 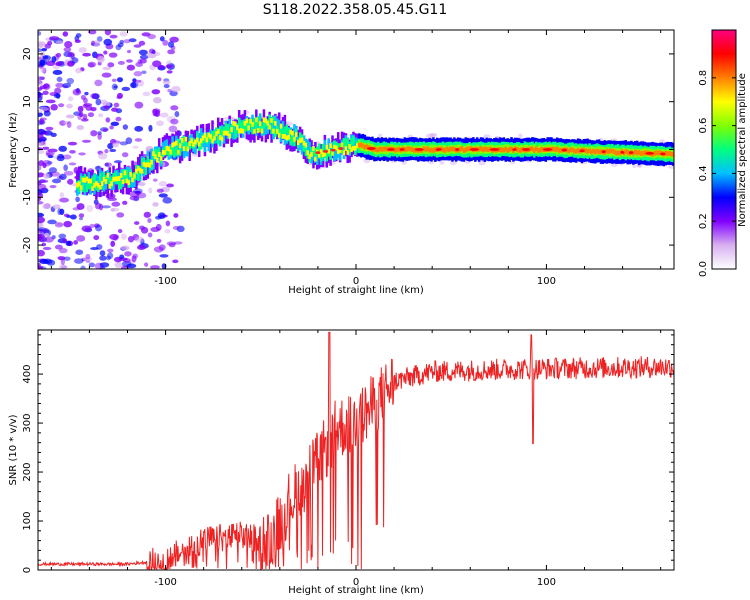 I want to click on y-tick-label: 100, so click(x=27, y=520).